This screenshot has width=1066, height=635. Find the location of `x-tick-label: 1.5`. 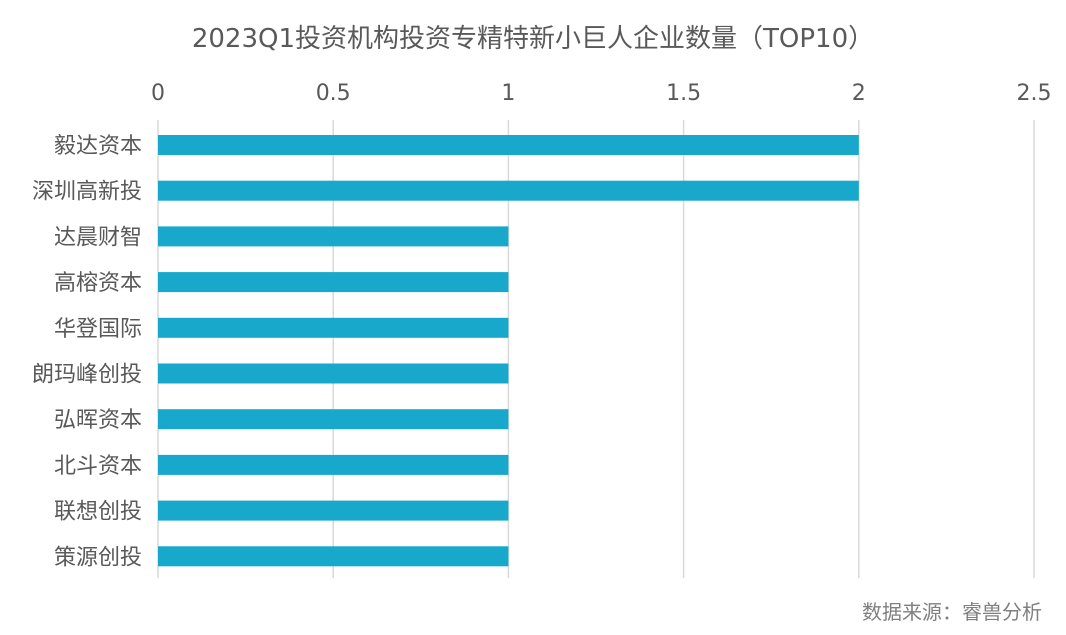

x-tick-label: 1.5 is located at coordinates (683, 93).